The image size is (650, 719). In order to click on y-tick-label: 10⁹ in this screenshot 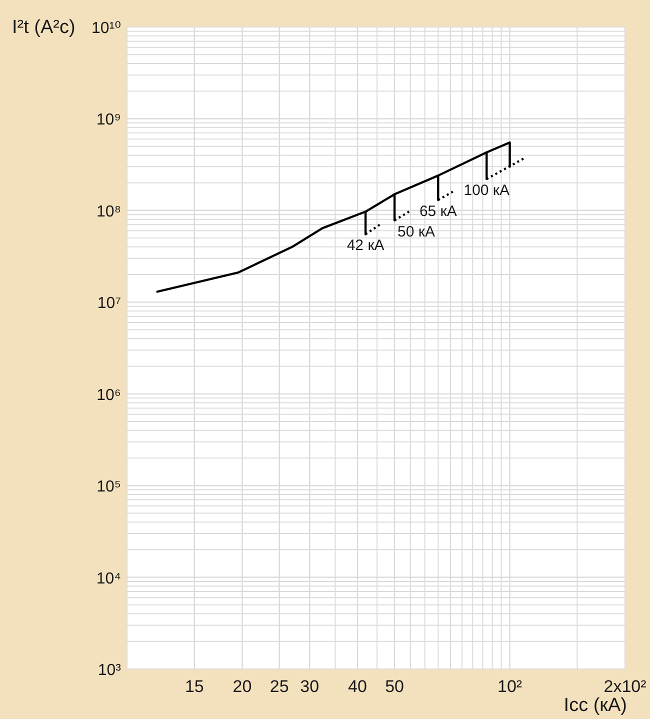, I will do `click(108, 120)`.